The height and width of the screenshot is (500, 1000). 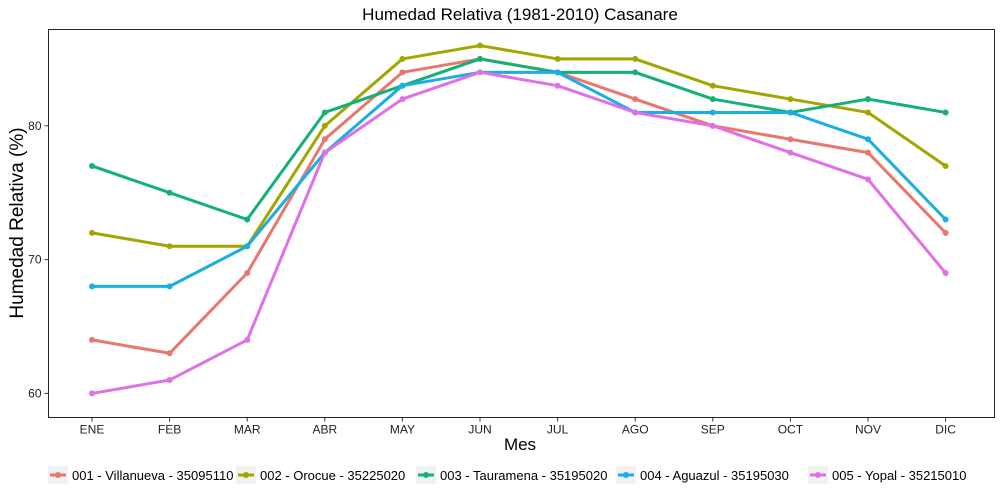 What do you see at coordinates (868, 430) in the screenshot?
I see `x-tick-label: NOV` at bounding box center [868, 430].